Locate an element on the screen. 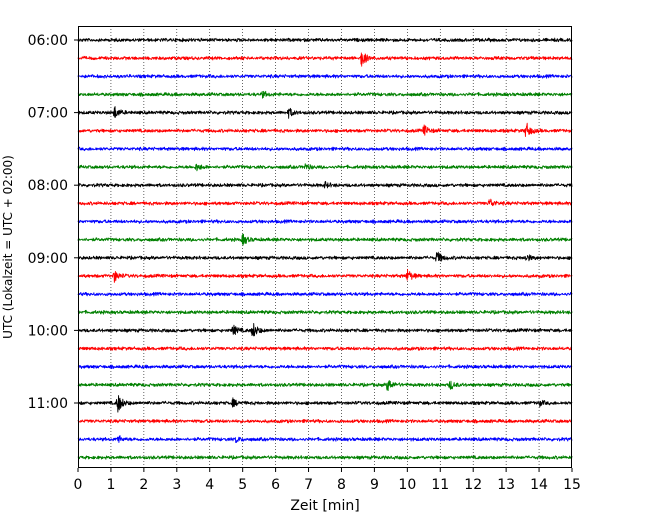 This screenshot has width=650, height=520. y-tick-label: 10:00 is located at coordinates (48, 331).